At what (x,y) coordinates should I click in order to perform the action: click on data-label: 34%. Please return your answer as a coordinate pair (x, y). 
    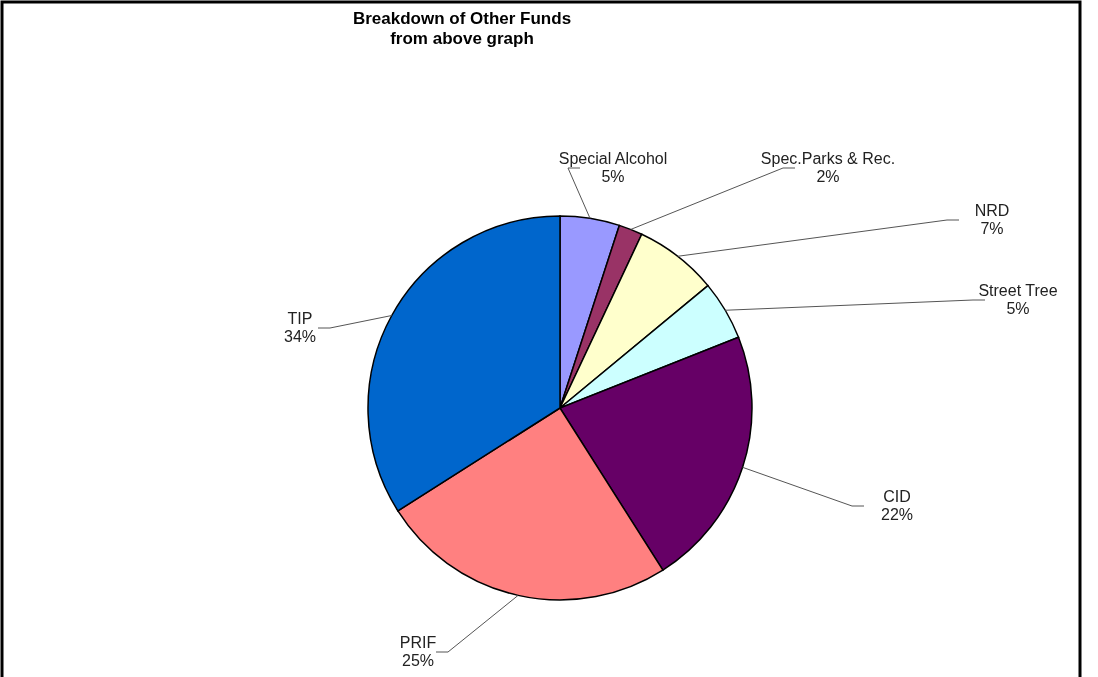
    Looking at the image, I should click on (300, 336).